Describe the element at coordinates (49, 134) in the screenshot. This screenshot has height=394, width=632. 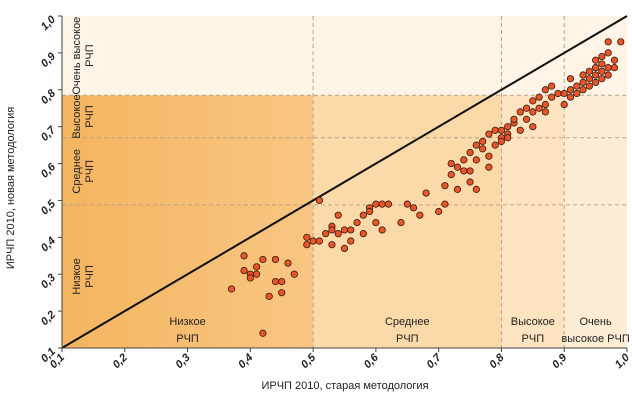
I see `y-tick-label: 0,7` at that location.